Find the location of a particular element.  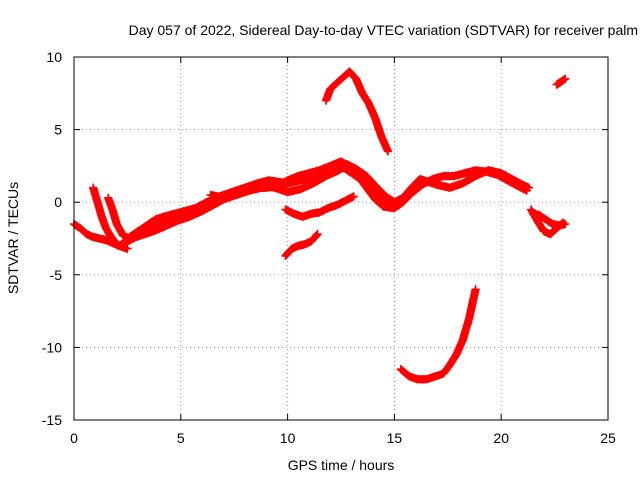

y-tick-label: 5 is located at coordinates (58, 130).